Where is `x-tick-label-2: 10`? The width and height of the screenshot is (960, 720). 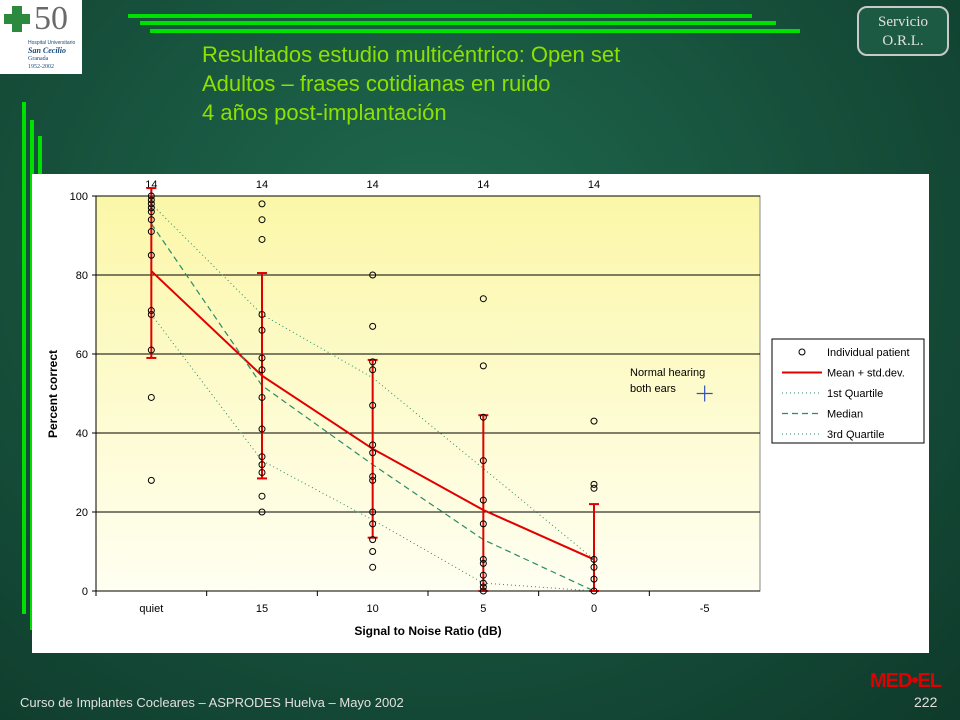
x-tick-label-2: 10 is located at coordinates (373, 609).